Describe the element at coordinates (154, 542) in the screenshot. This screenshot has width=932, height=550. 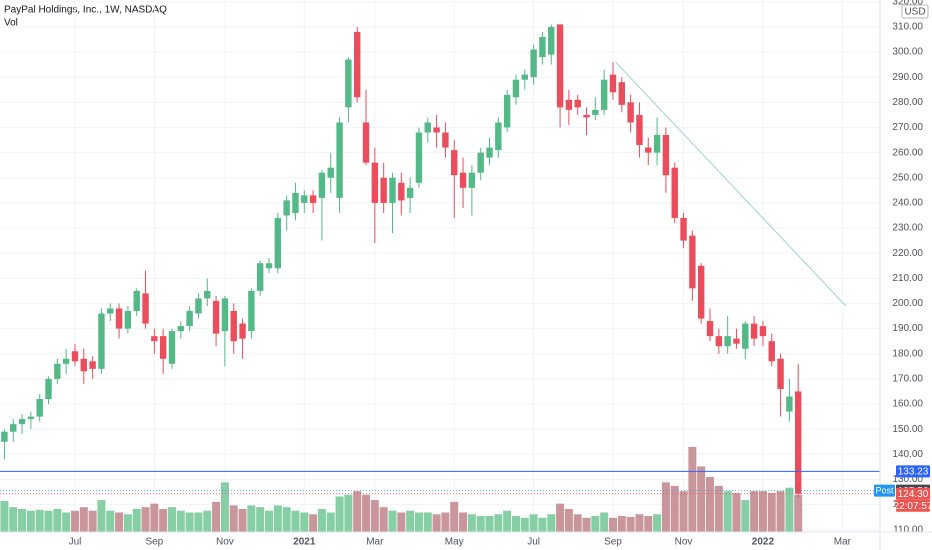
I see `x-tick-label: Sep` at that location.